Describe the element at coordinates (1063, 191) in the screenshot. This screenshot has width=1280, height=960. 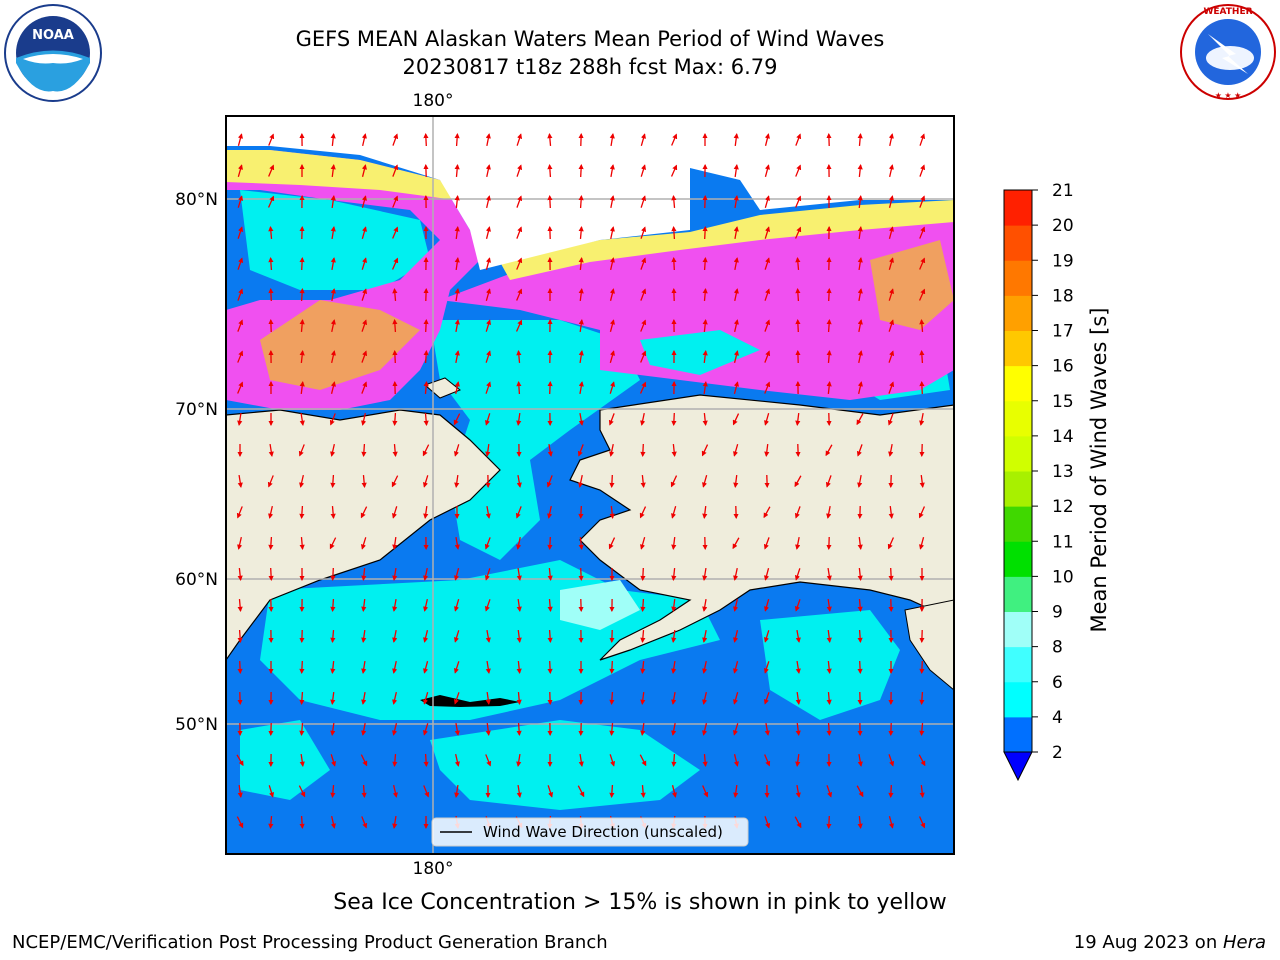
I see `colorbar-tick-label: 21` at that location.